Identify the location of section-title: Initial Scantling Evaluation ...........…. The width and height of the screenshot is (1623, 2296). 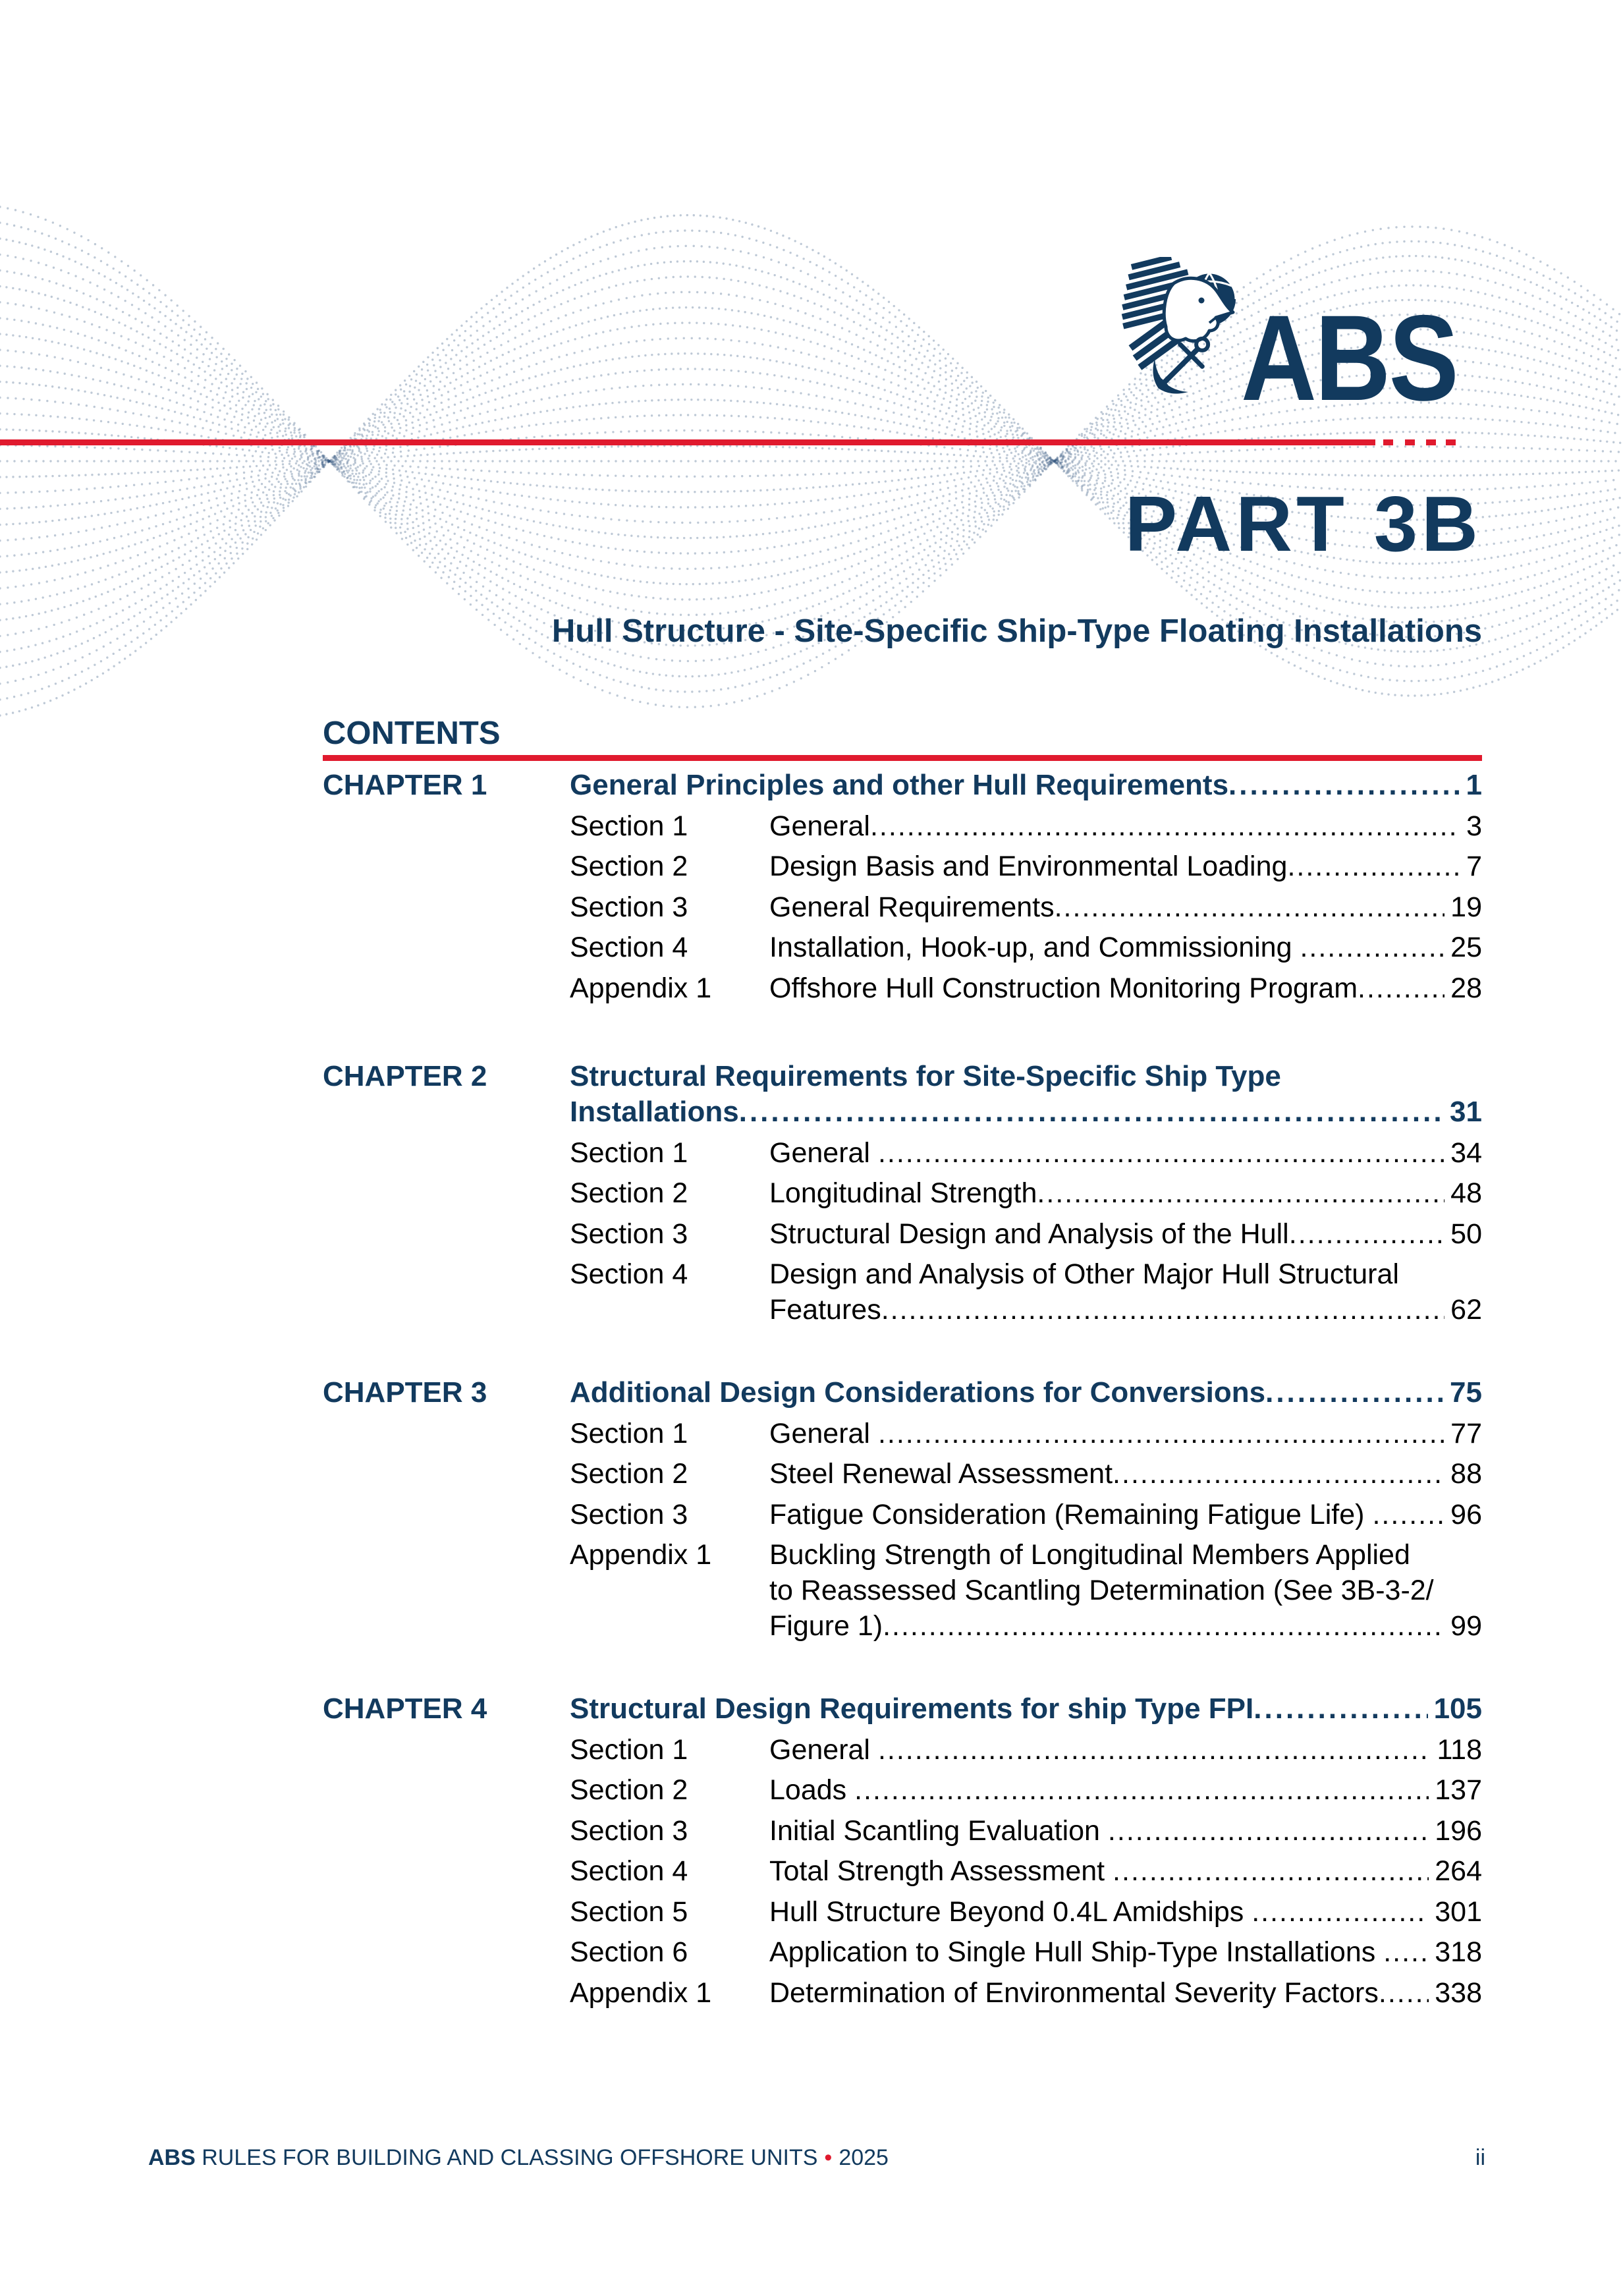
(1125, 1831).